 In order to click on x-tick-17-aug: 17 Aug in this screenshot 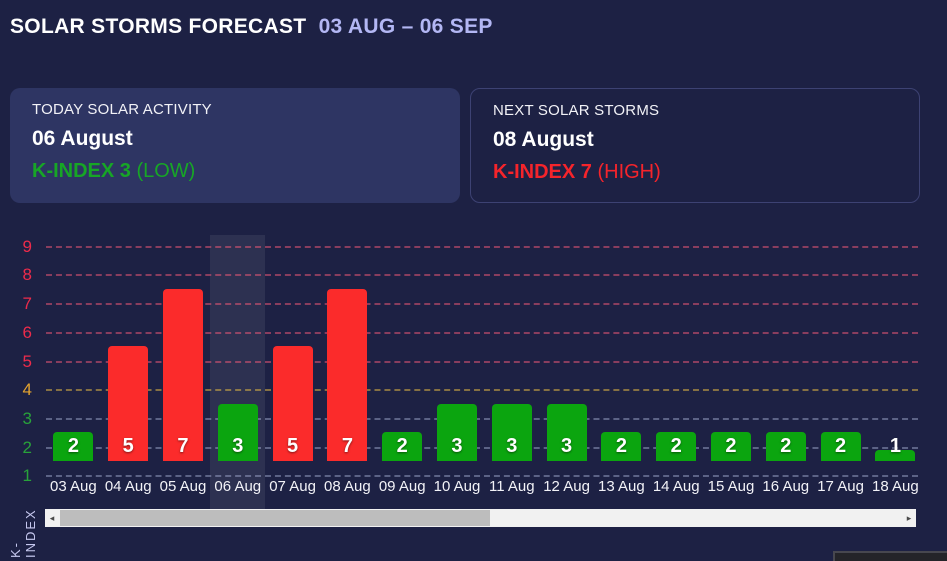, I will do `click(840, 486)`.